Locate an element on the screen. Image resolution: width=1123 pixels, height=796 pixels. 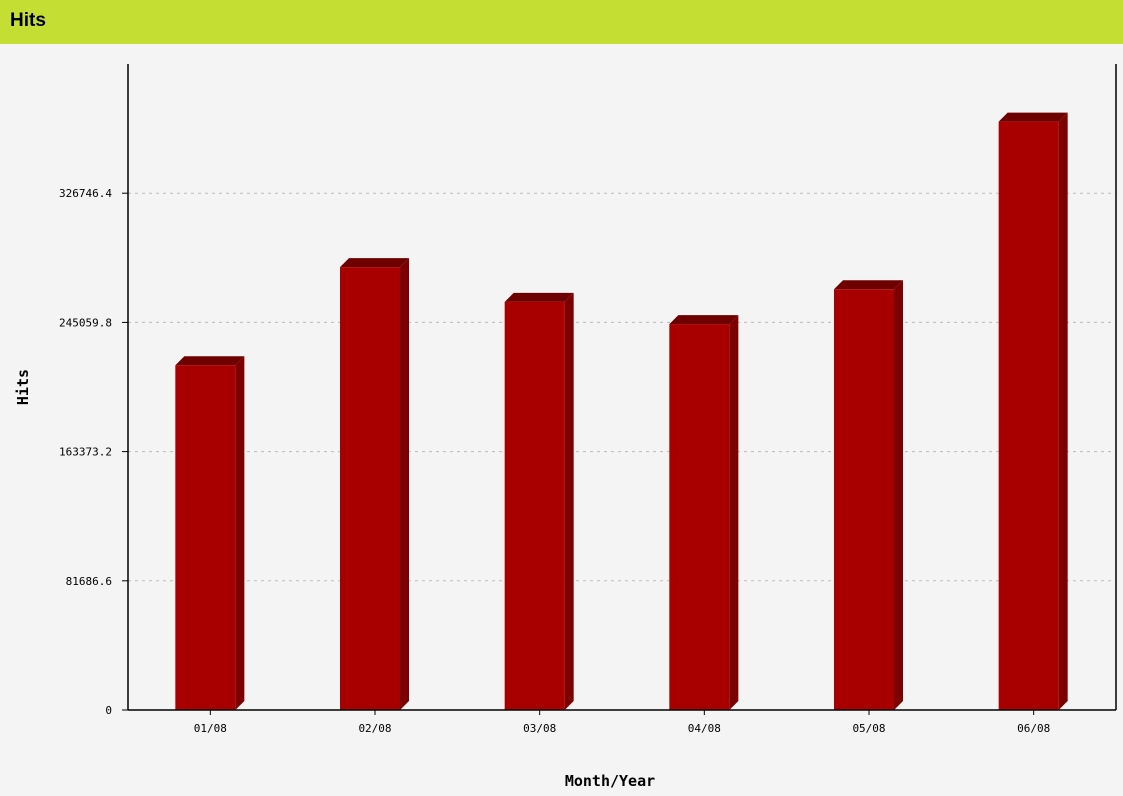
chart-header: Hits is located at coordinates (561, 22).